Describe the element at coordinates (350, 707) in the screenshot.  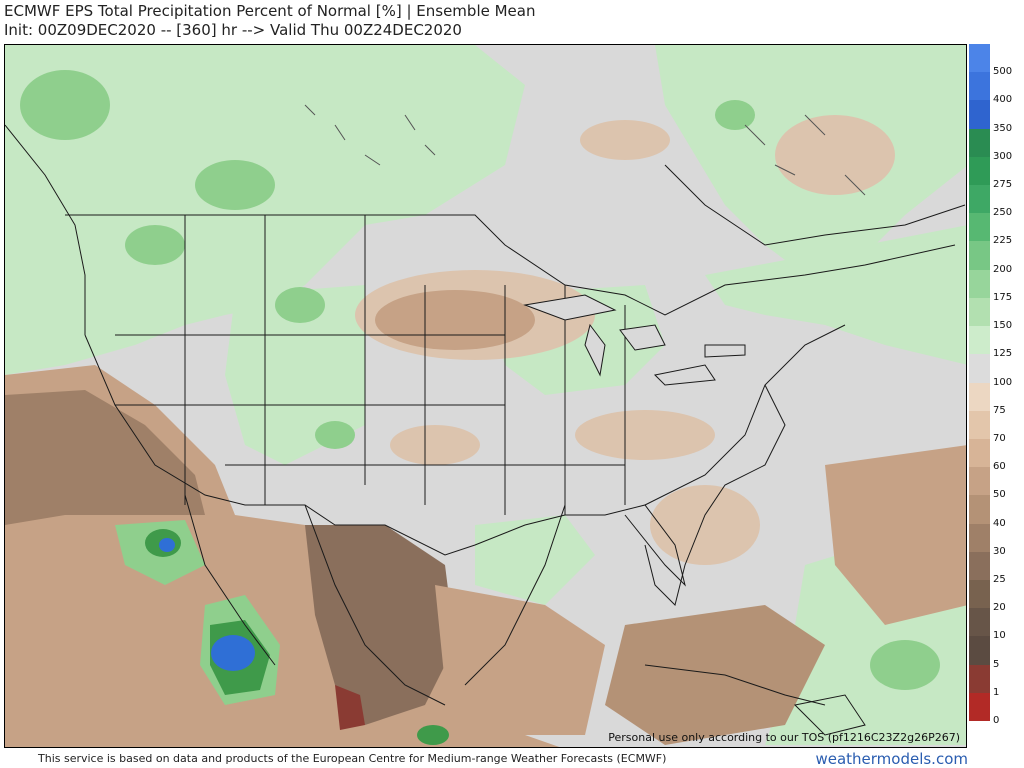
I see `mexico-driest-area` at that location.